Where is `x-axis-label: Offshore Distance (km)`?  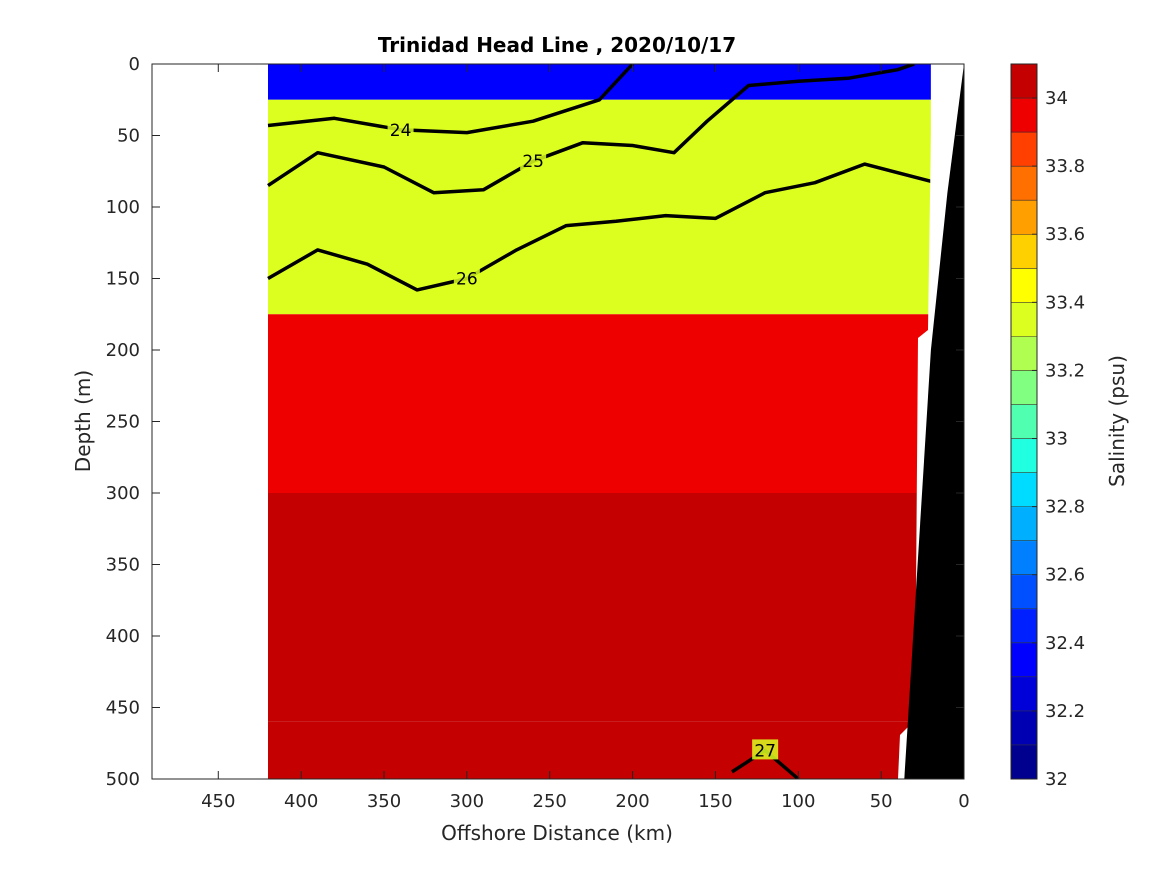
x-axis-label: Offshore Distance (km) is located at coordinates (557, 833).